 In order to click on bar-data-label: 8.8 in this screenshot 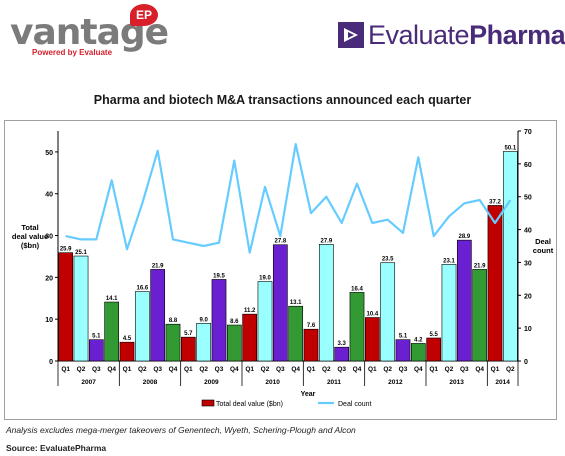, I will do `click(173, 321)`.